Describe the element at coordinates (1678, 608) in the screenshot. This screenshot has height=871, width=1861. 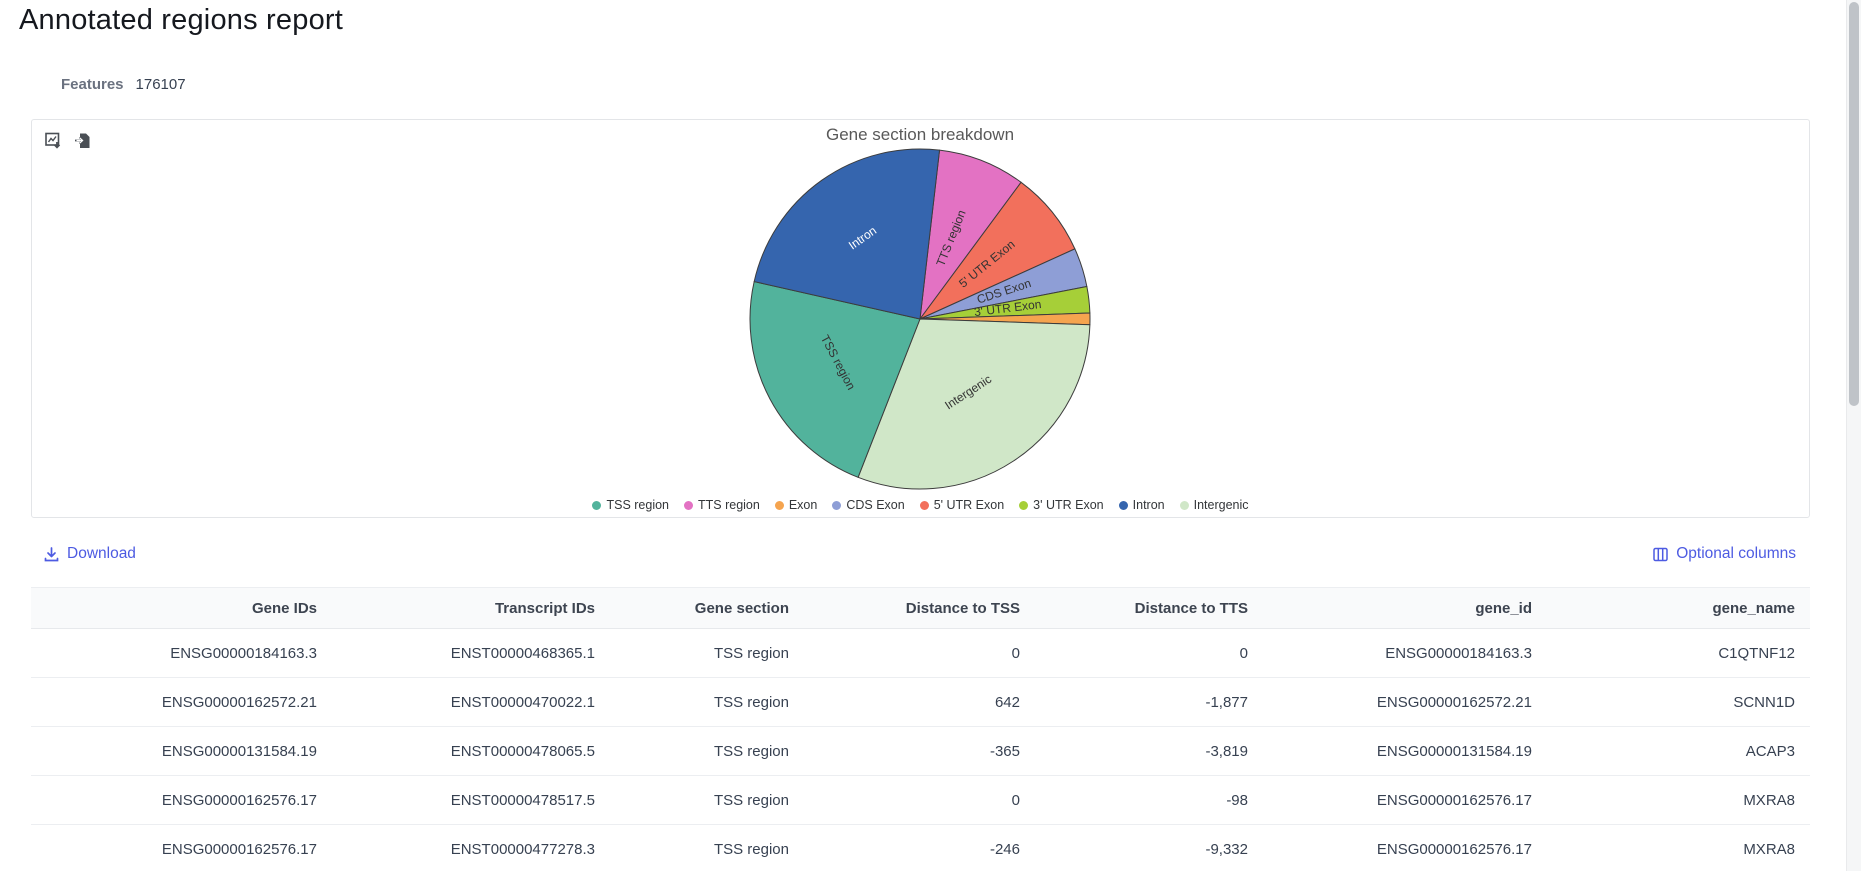
I see `column-header-gene-name: gene_name` at that location.